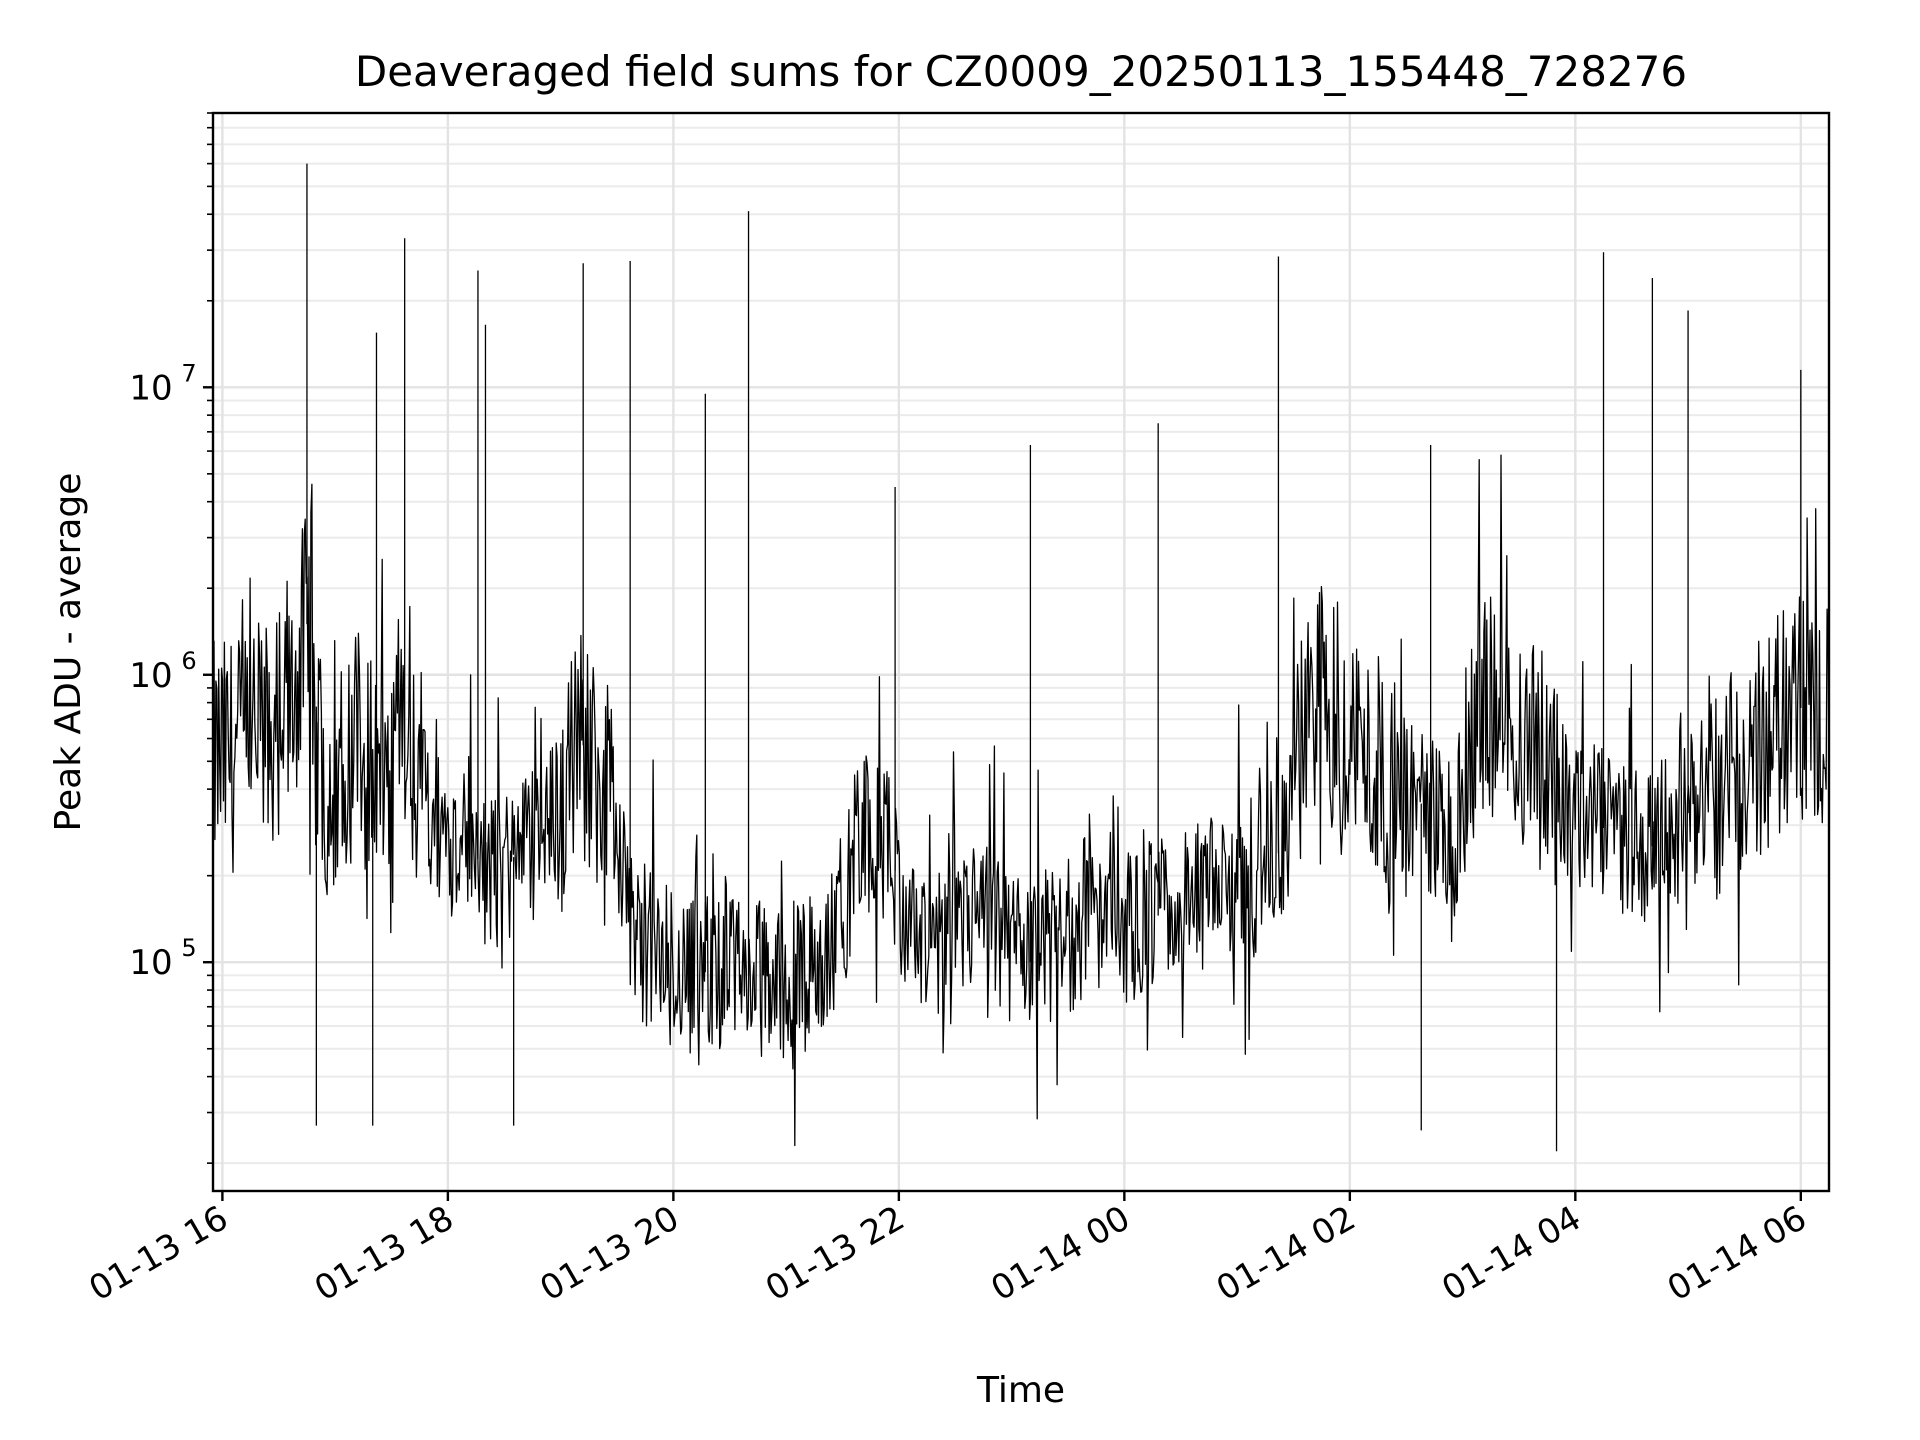  Describe the element at coordinates (1020, 1390) in the screenshot. I see `x-axis-label: Time` at that location.